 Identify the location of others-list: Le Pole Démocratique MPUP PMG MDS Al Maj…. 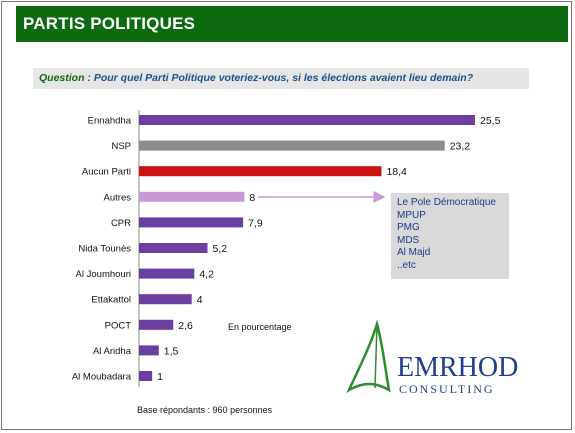
(446, 234).